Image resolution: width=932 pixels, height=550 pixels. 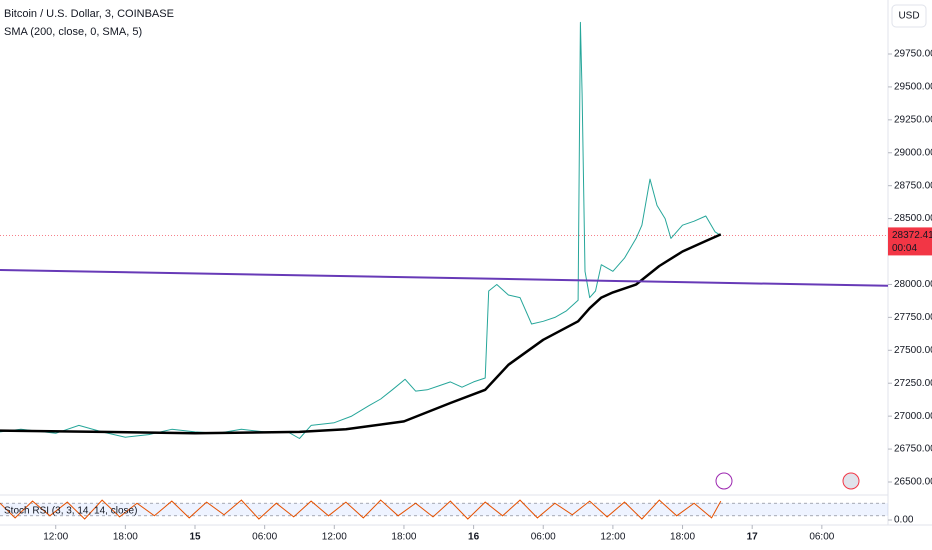 I want to click on y-tick-label: 26750.00, so click(x=913, y=449).